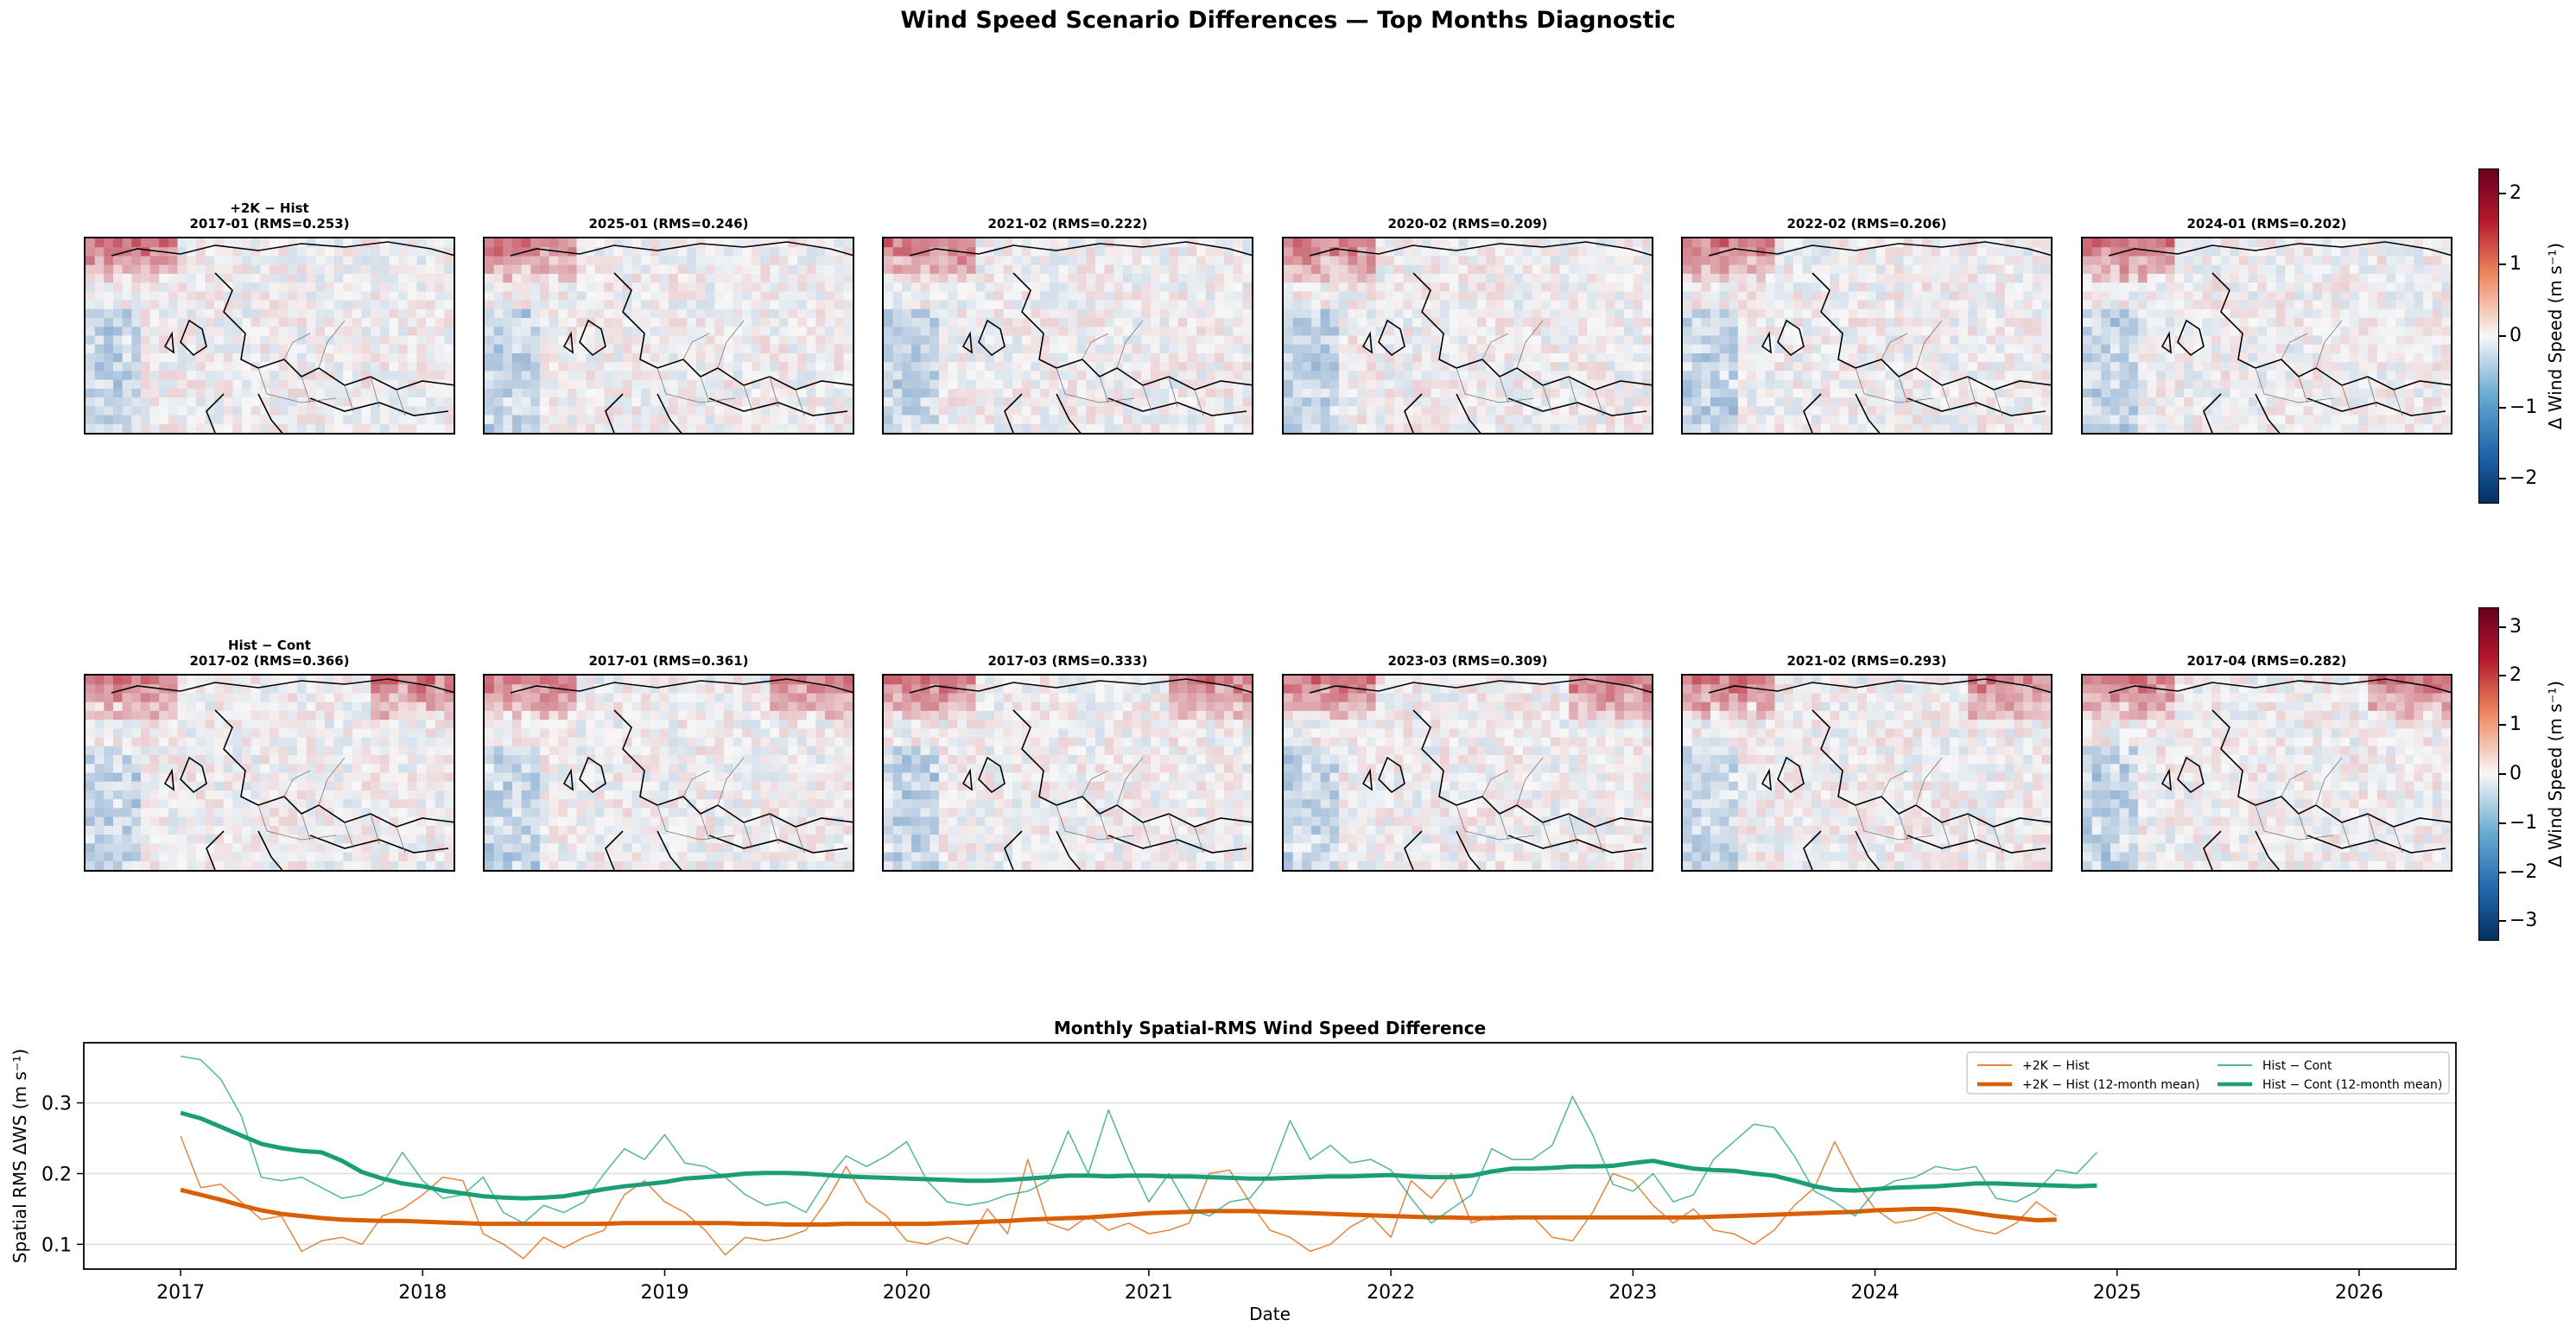  I want to click on map-title: 2017-03 (RMS=0.333), so click(1067, 661).